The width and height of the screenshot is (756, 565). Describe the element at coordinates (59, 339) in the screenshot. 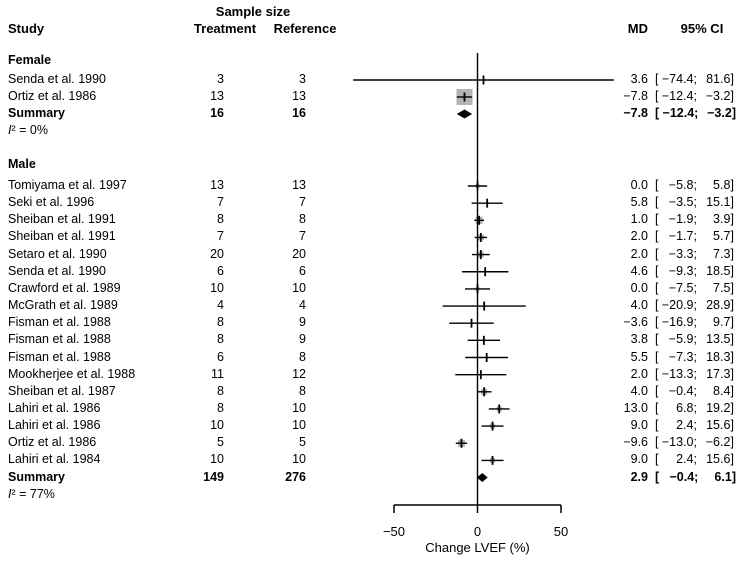

I see `study-label: Fisman et al. 1988` at that location.